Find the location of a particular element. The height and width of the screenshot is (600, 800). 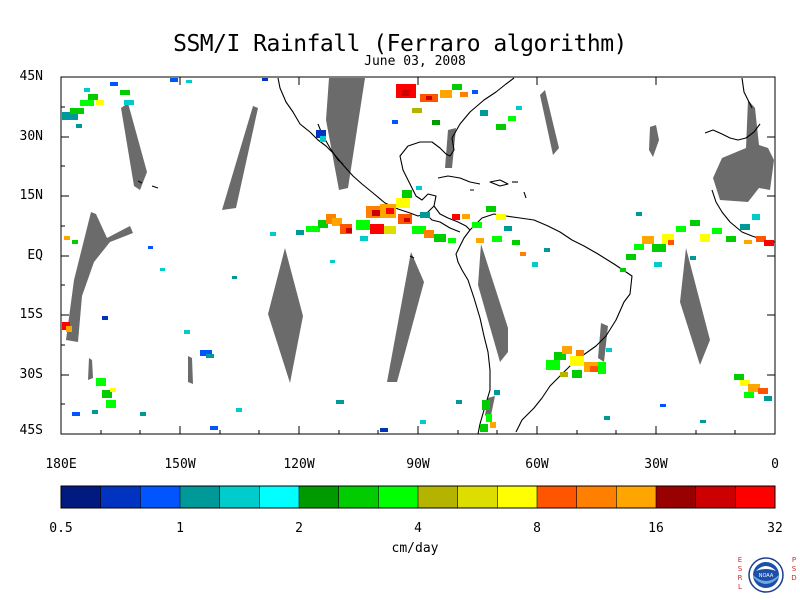

coastline-galapagos is located at coordinates (412, 257).